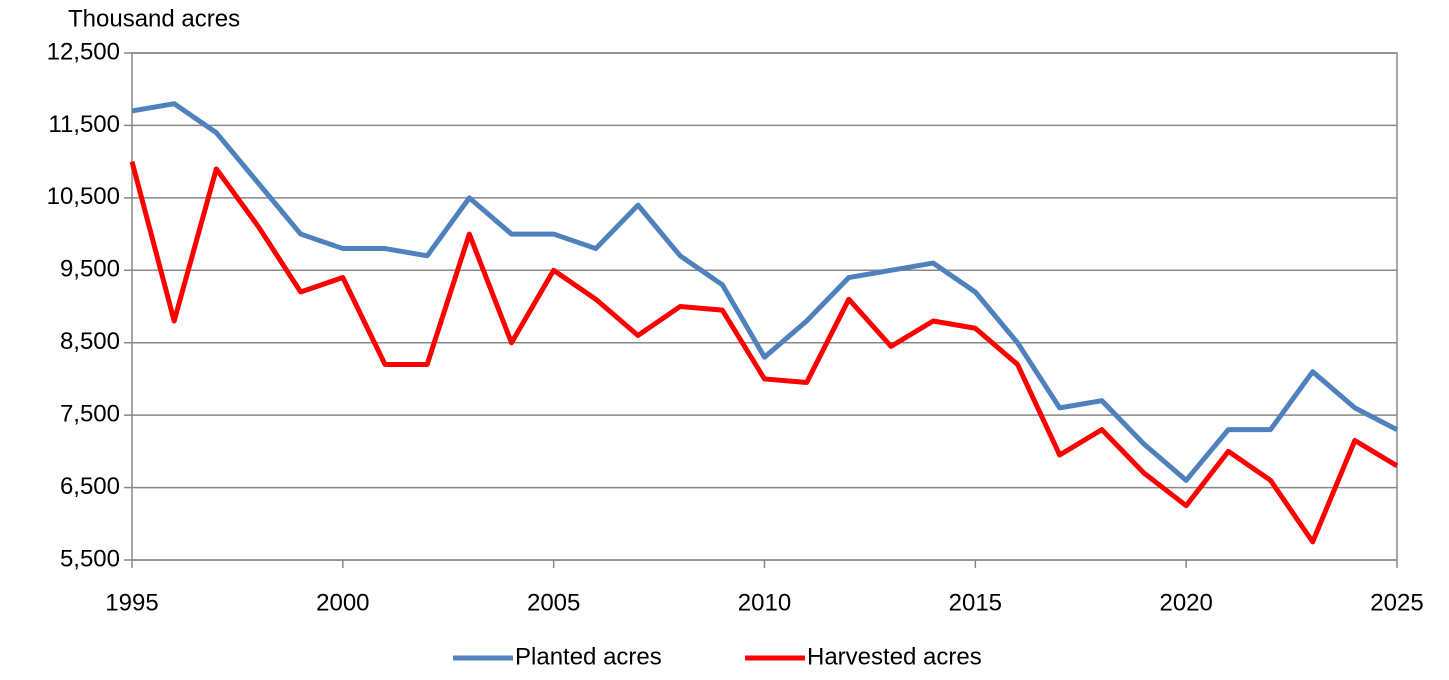  Describe the element at coordinates (1185, 602) in the screenshot. I see `x-tick-label: 2020` at that location.